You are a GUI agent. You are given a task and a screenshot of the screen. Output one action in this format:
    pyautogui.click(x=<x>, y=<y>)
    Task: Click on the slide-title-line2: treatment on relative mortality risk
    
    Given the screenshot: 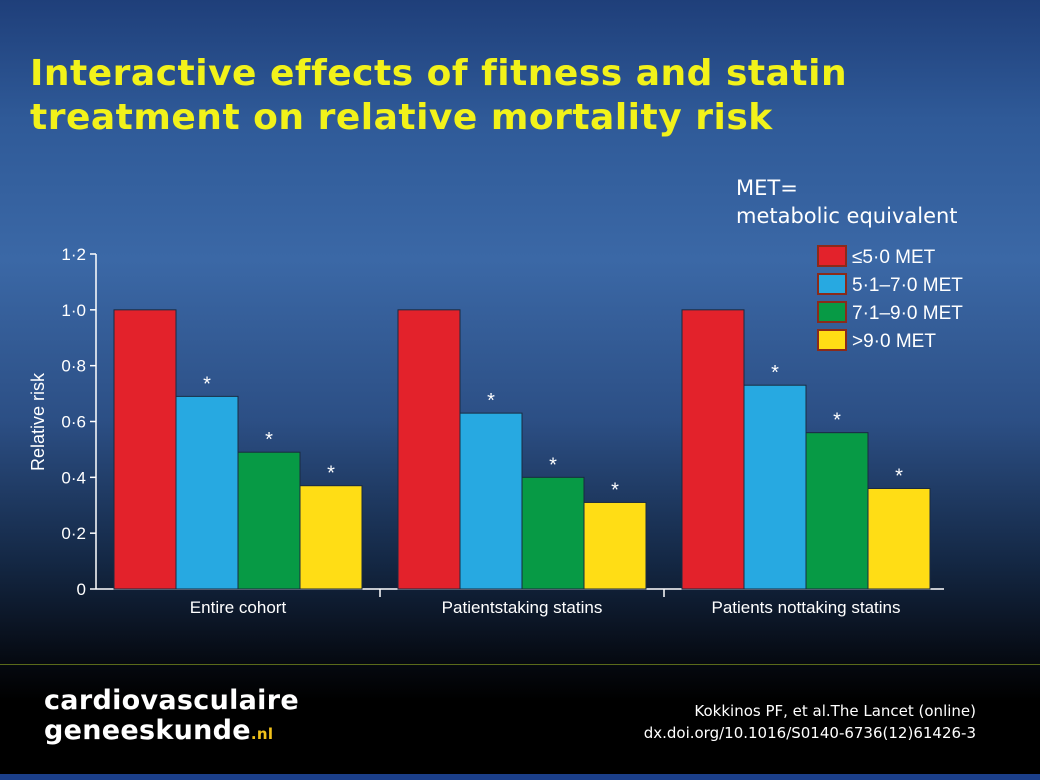 What is the action you would take?
    pyautogui.click(x=401, y=117)
    